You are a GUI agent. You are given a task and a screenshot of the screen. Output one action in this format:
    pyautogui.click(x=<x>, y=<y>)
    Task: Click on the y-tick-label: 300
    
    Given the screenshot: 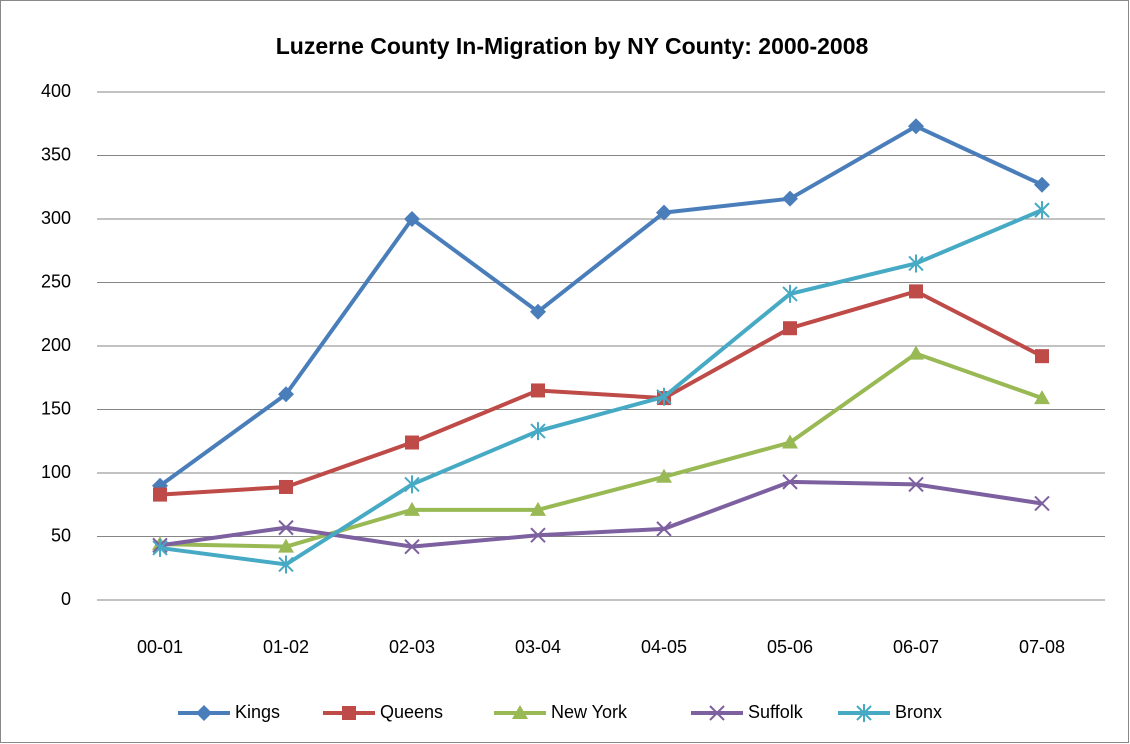 What is the action you would take?
    pyautogui.click(x=56, y=218)
    